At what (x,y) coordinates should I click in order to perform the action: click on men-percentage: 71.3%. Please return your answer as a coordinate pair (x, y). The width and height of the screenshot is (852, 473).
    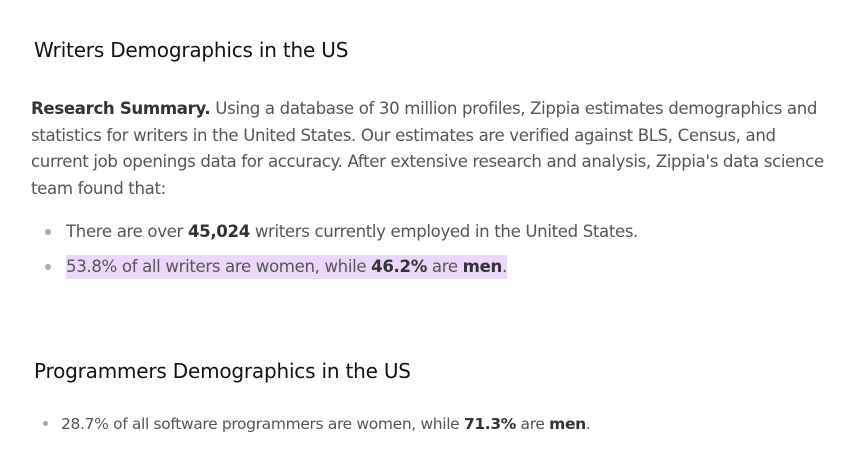
    Looking at the image, I should click on (489, 424).